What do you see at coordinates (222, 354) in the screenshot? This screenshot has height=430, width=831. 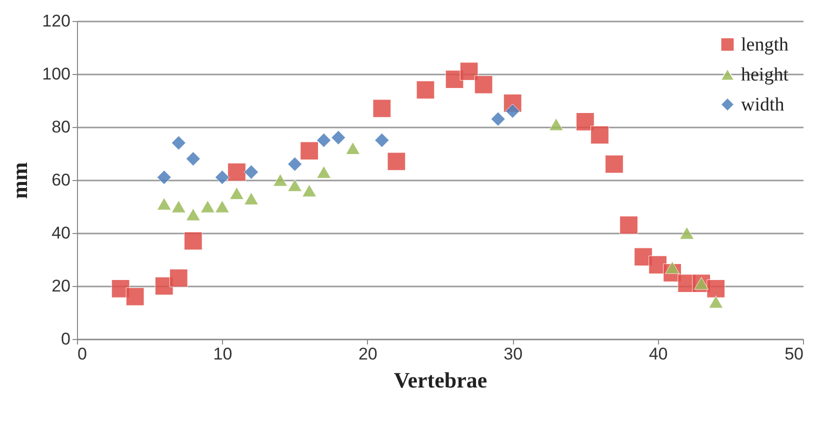 I see `x-tick-label: 10` at bounding box center [222, 354].